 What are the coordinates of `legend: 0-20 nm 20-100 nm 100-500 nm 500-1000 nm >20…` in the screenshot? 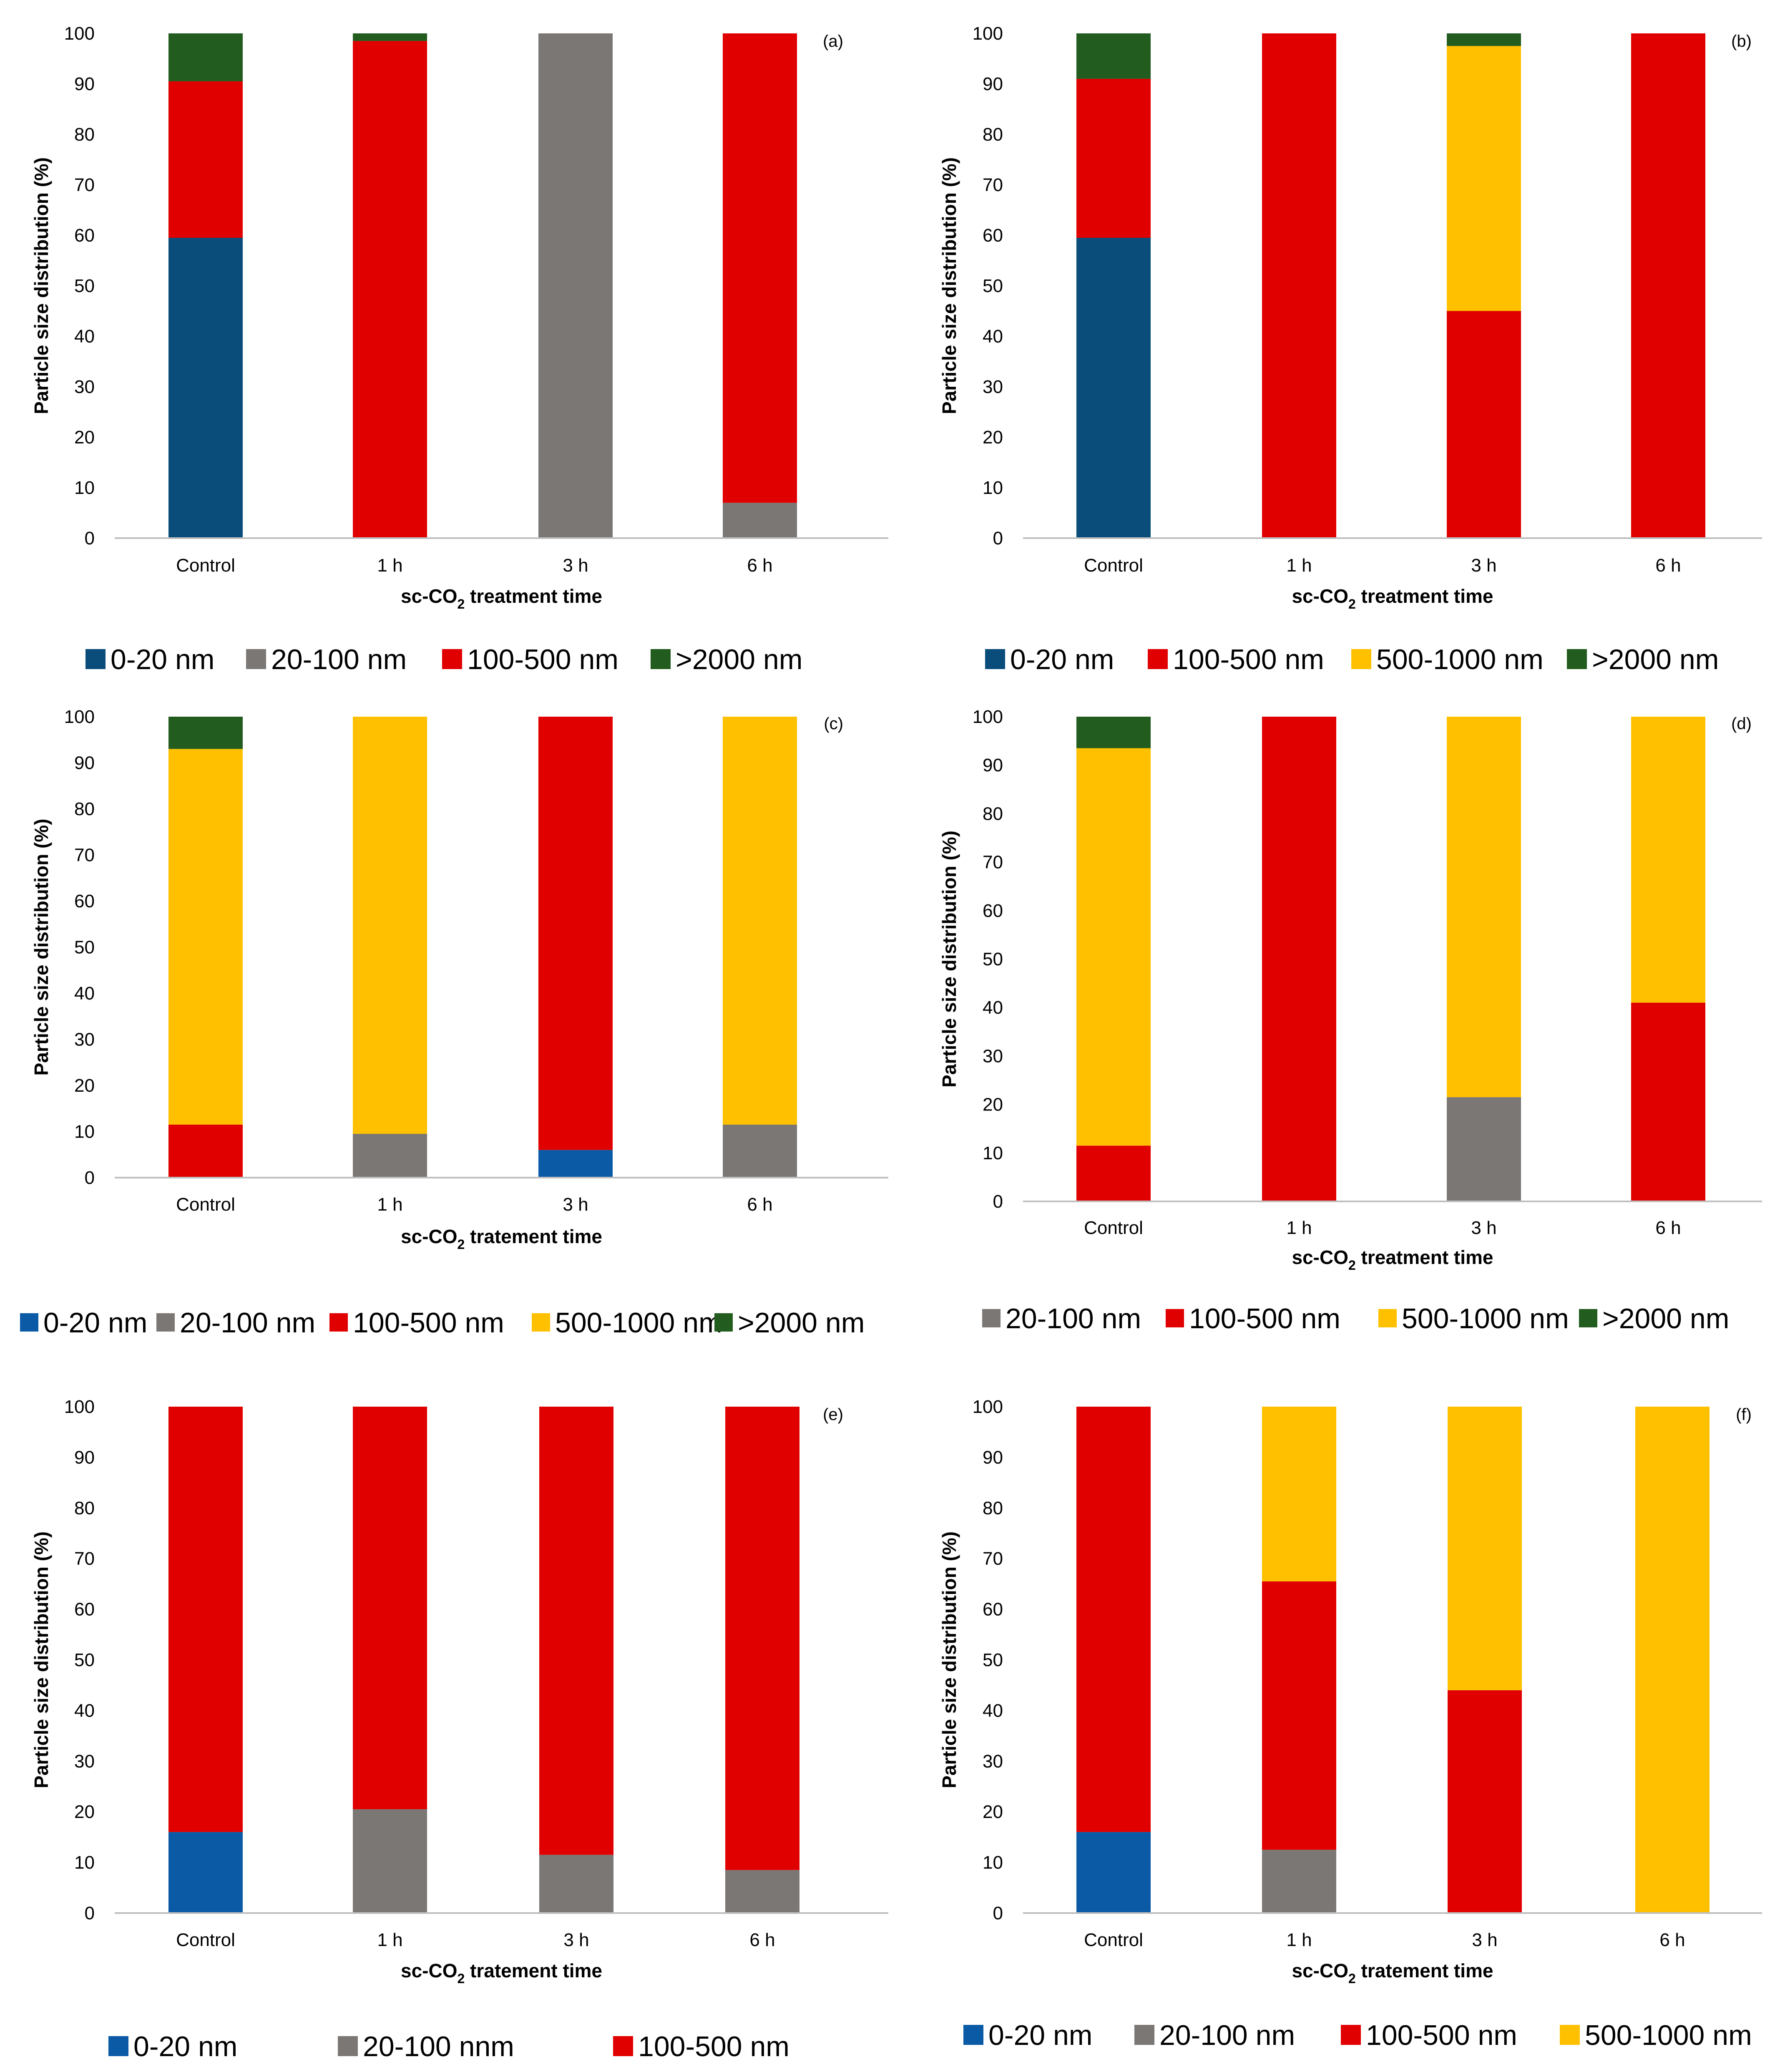 It's located at (442, 1323).